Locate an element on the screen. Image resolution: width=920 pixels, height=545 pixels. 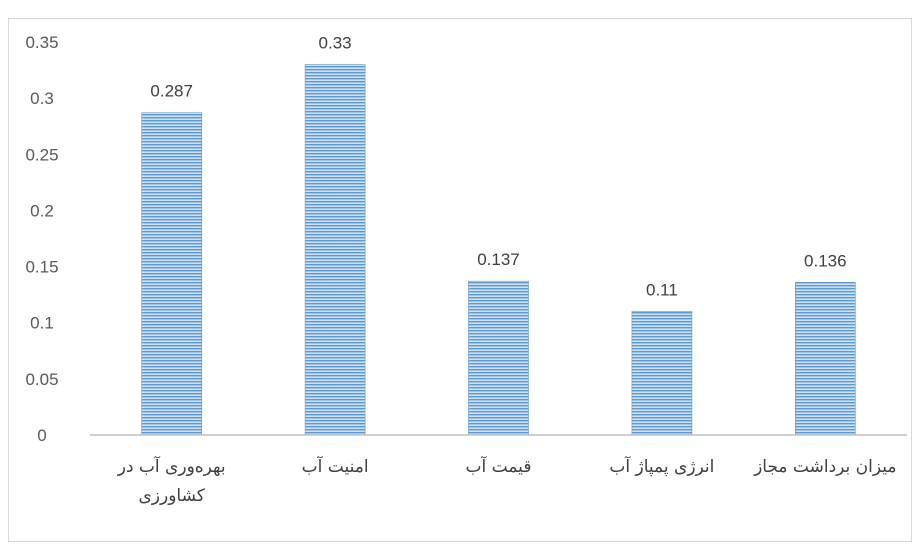
y-tick-label: 0.2 is located at coordinates (42, 210).